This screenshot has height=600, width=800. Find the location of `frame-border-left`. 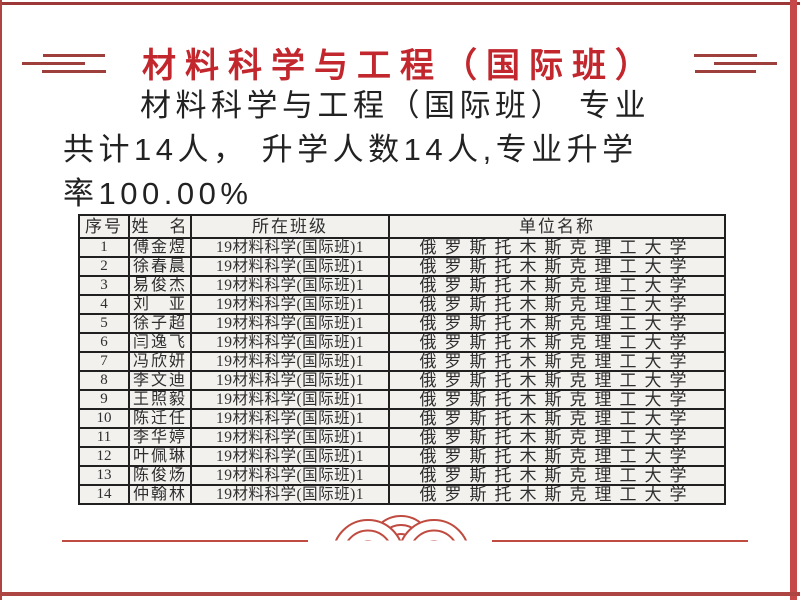

frame-border-left is located at coordinates (1, 300).